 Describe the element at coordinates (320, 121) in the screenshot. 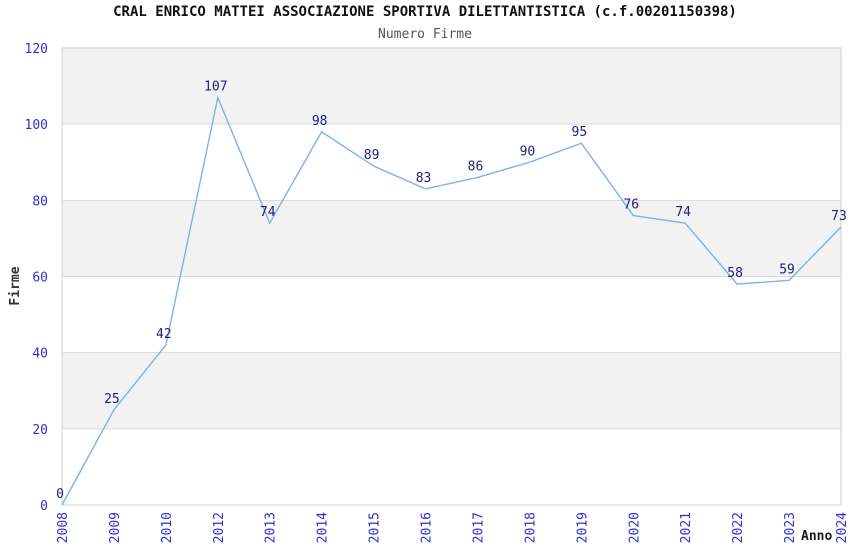

I see `data-point-label: 98` at that location.